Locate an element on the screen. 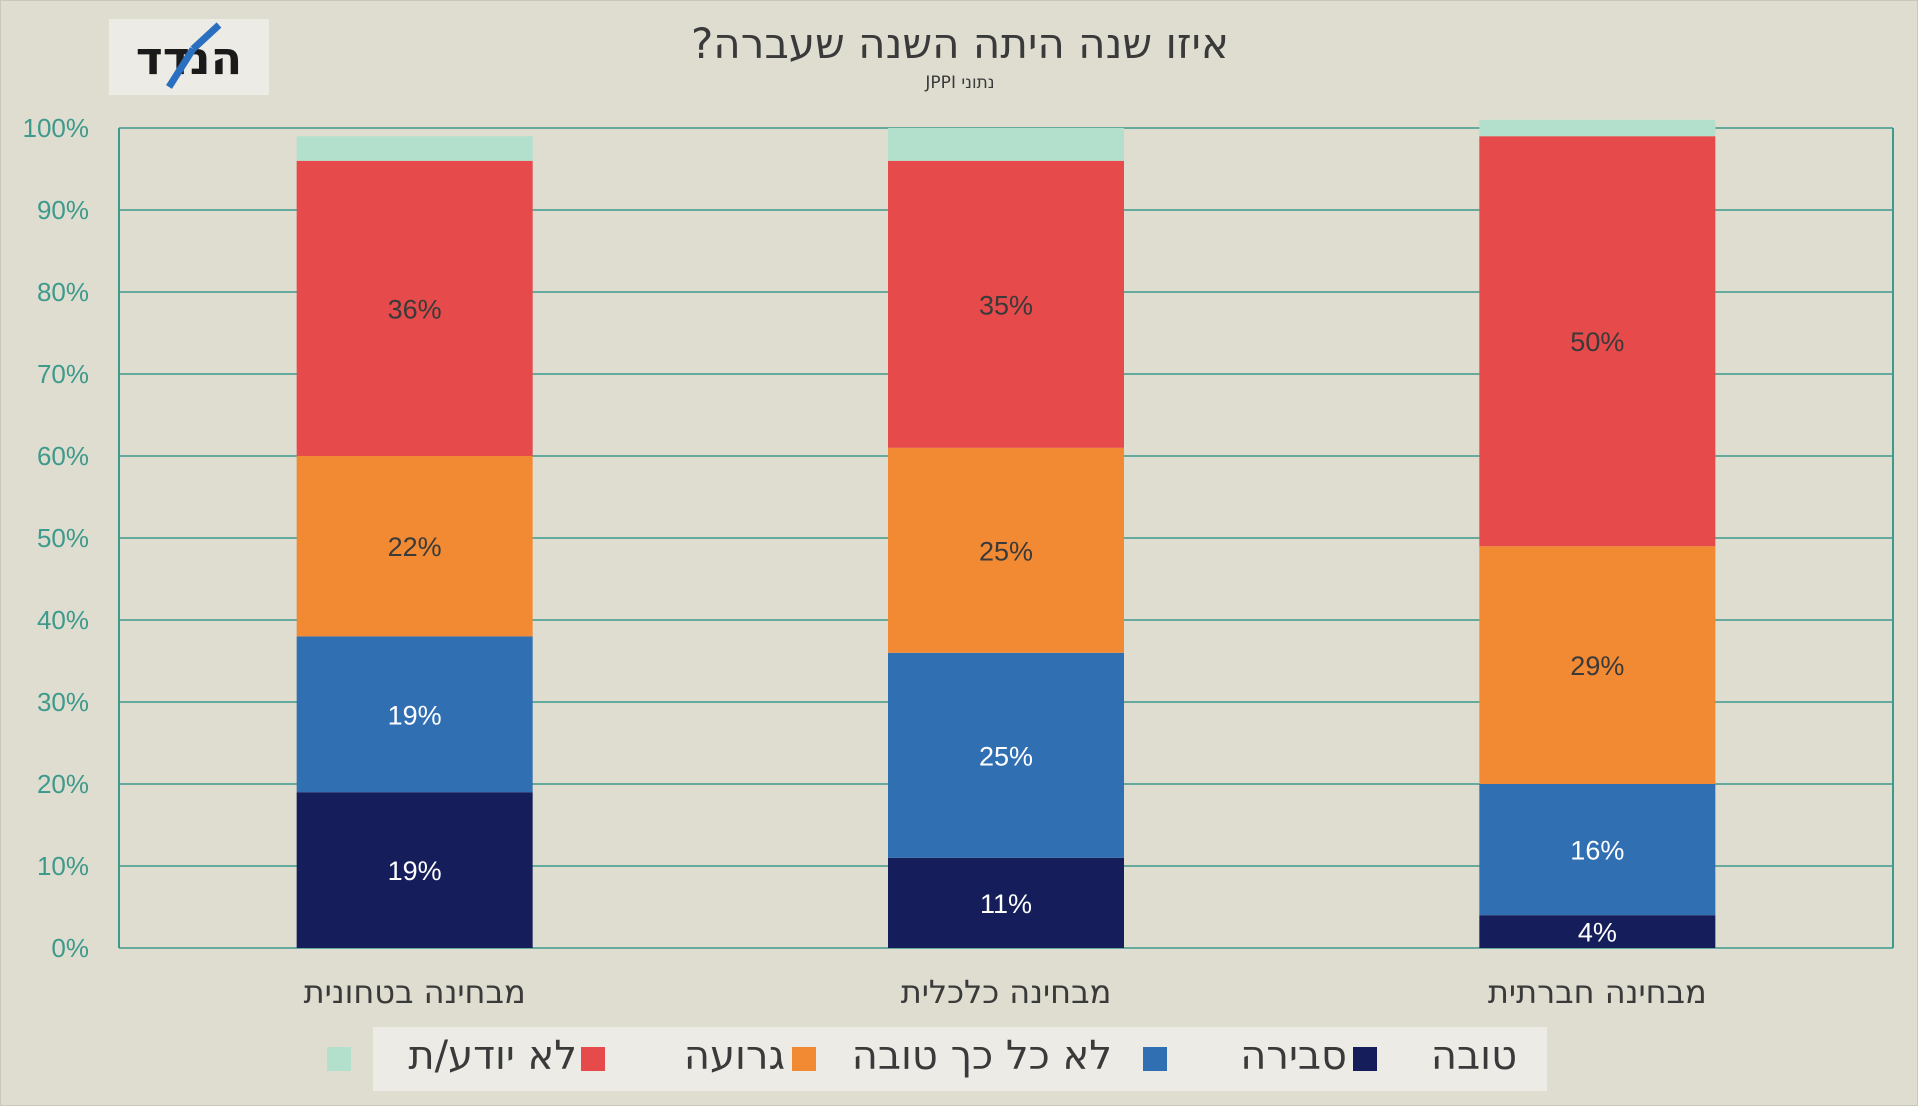 This screenshot has width=1918, height=1106. data-label: 36% is located at coordinates (415, 309).